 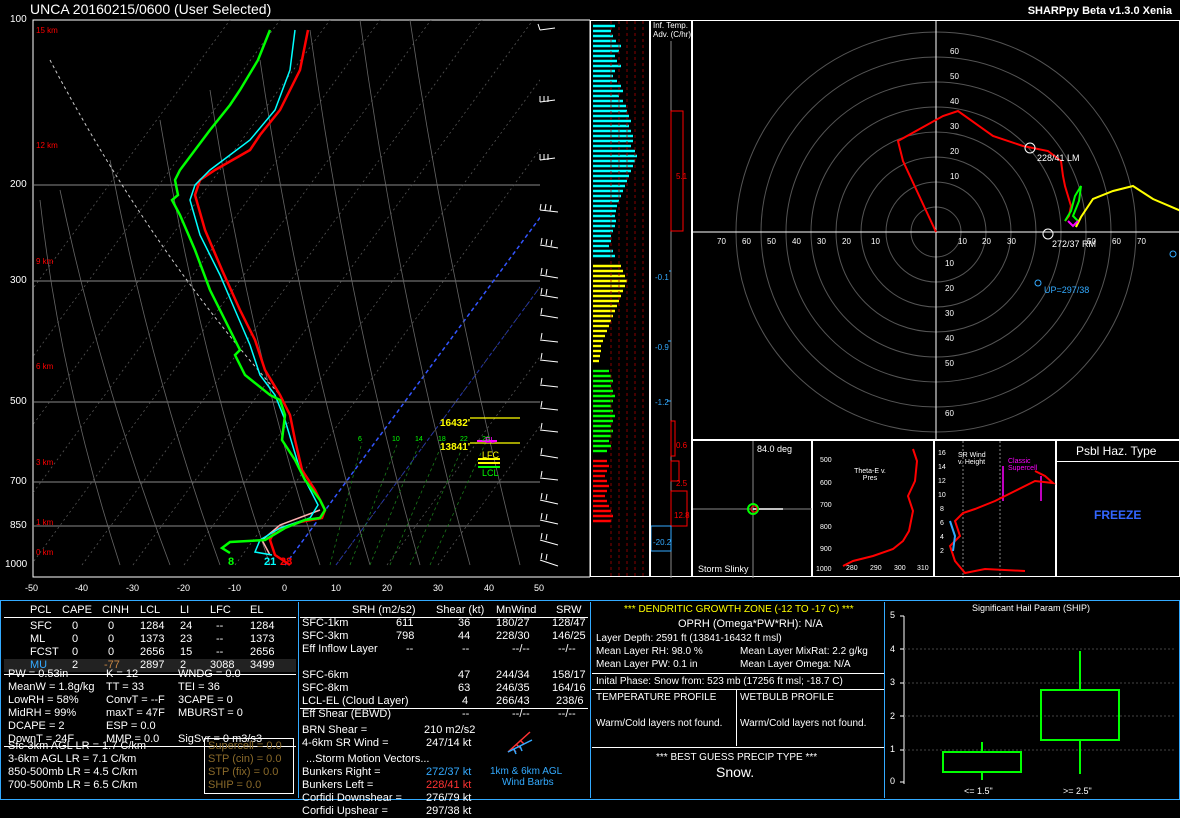 I want to click on ship-x-label: <= 1.5", so click(x=978, y=791).